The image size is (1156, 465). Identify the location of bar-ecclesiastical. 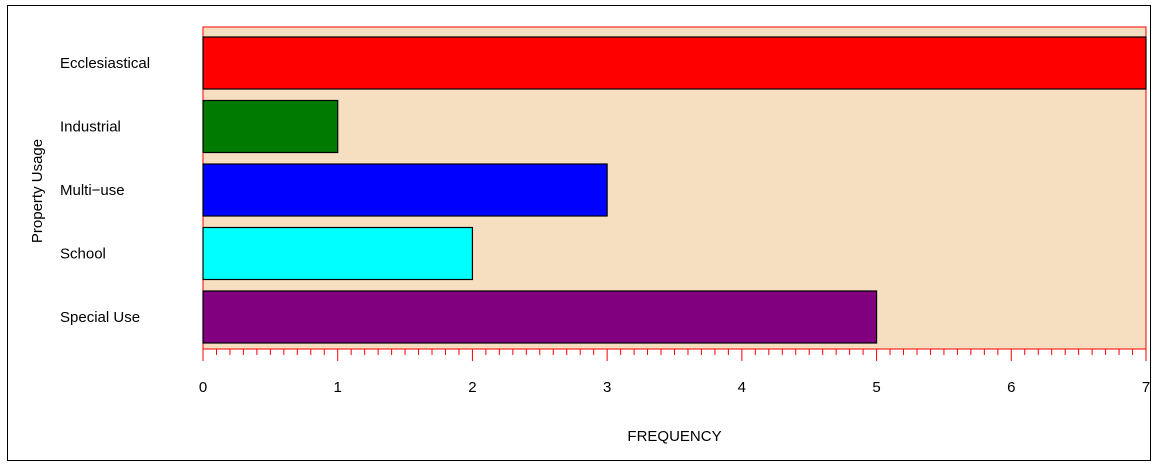
(674, 63).